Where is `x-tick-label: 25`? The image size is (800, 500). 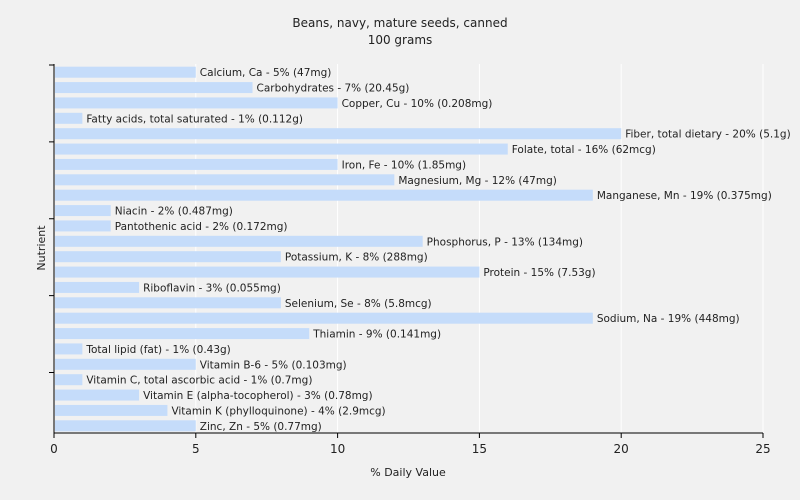 x-tick-label: 25 is located at coordinates (762, 449).